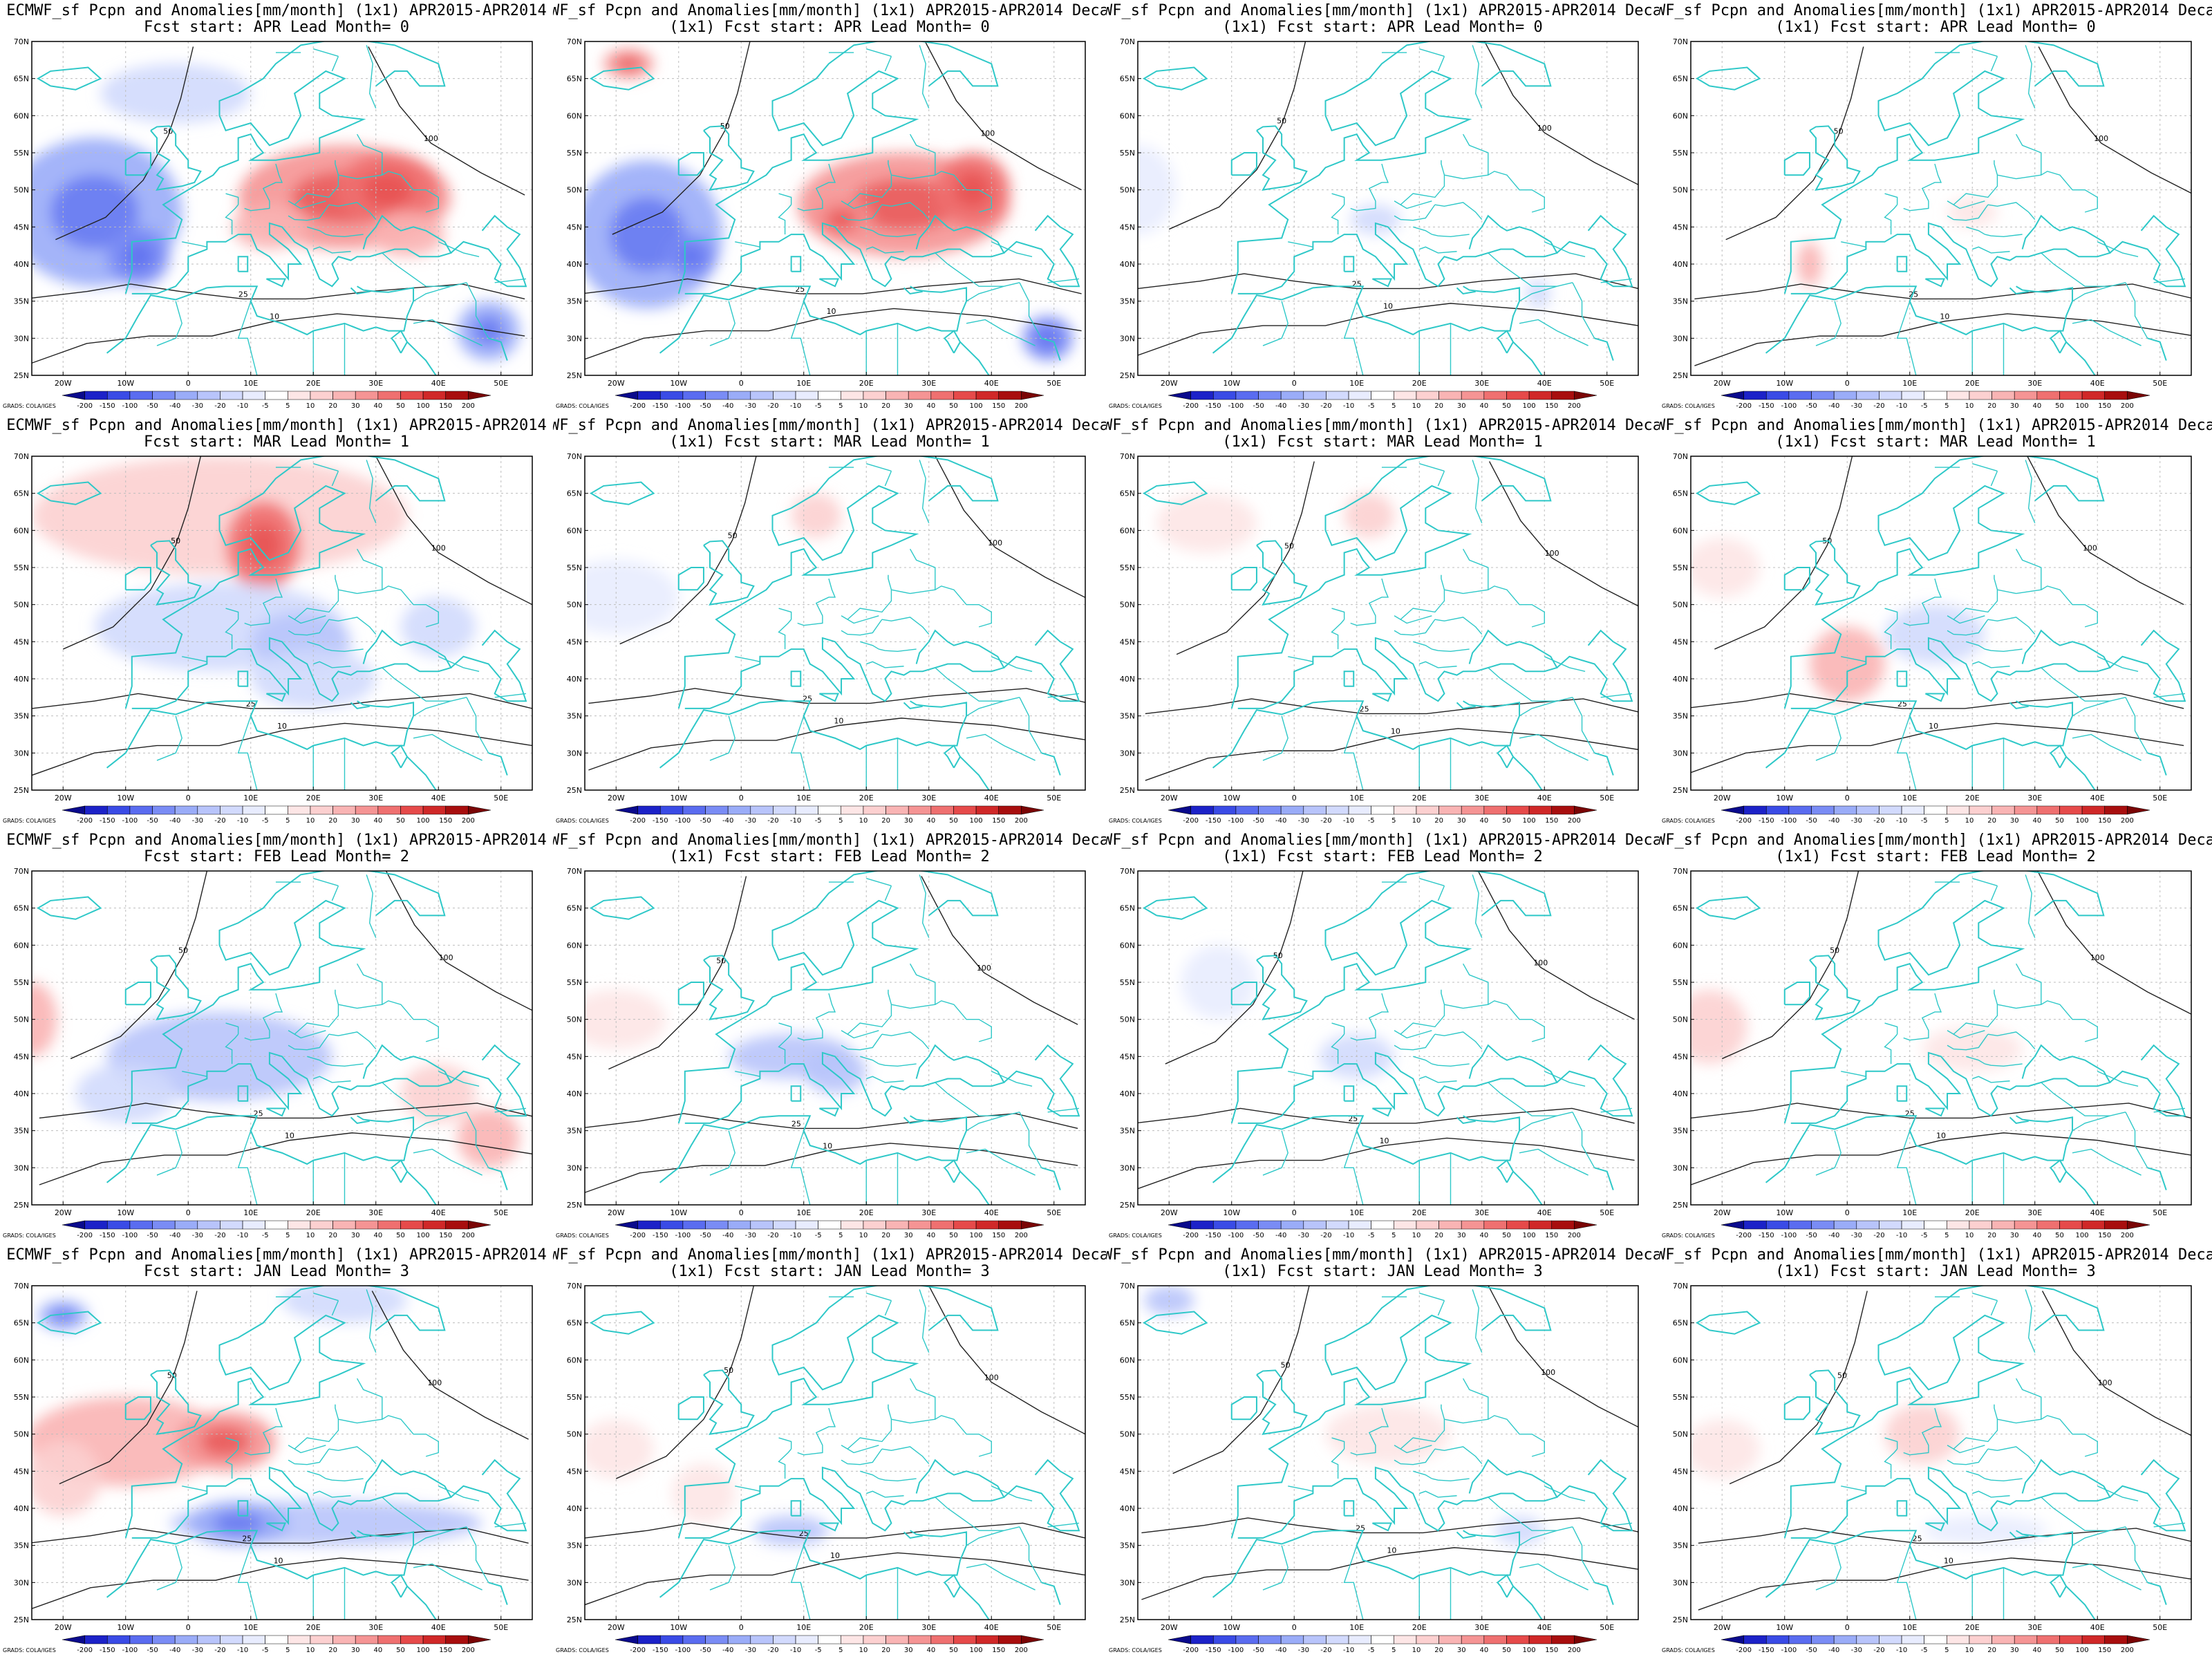 Image resolution: width=2212 pixels, height=1659 pixels. What do you see at coordinates (1127, 1508) in the screenshot?
I see `lat-tick-label: 40N` at bounding box center [1127, 1508].